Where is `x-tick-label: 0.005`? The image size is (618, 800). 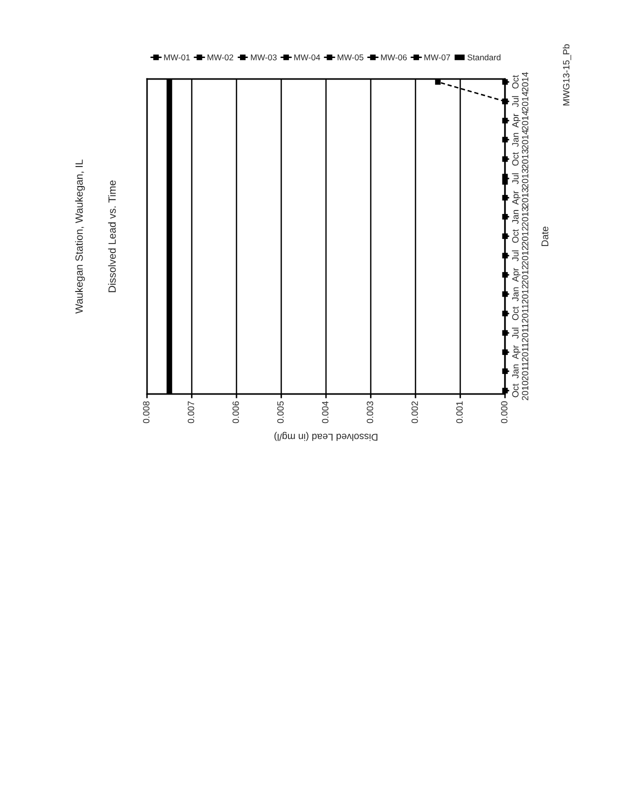 x-tick-label: 0.005 is located at coordinates (280, 412).